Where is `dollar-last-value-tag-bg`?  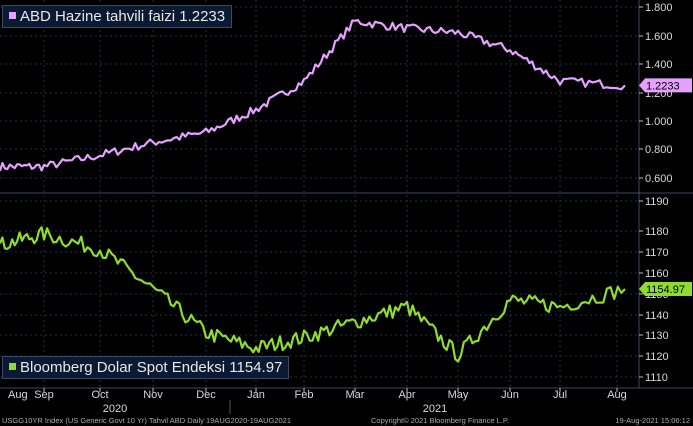
dollar-last-value-tag-bg is located at coordinates (665, 289).